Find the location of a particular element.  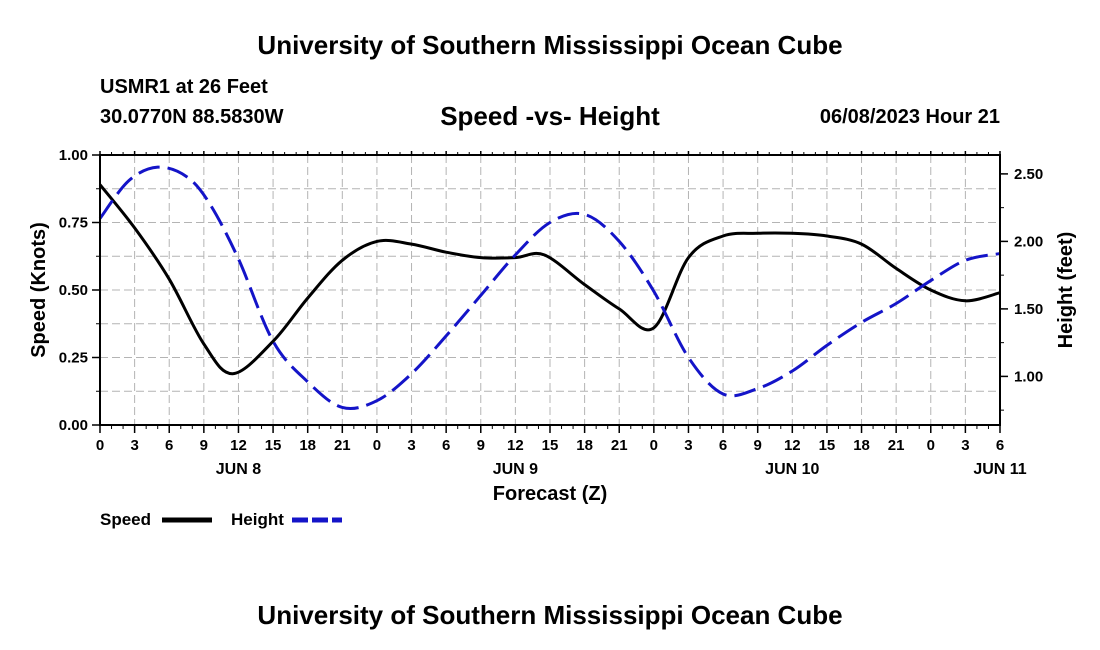

x-axis-title: Forecast (Z) is located at coordinates (550, 494).